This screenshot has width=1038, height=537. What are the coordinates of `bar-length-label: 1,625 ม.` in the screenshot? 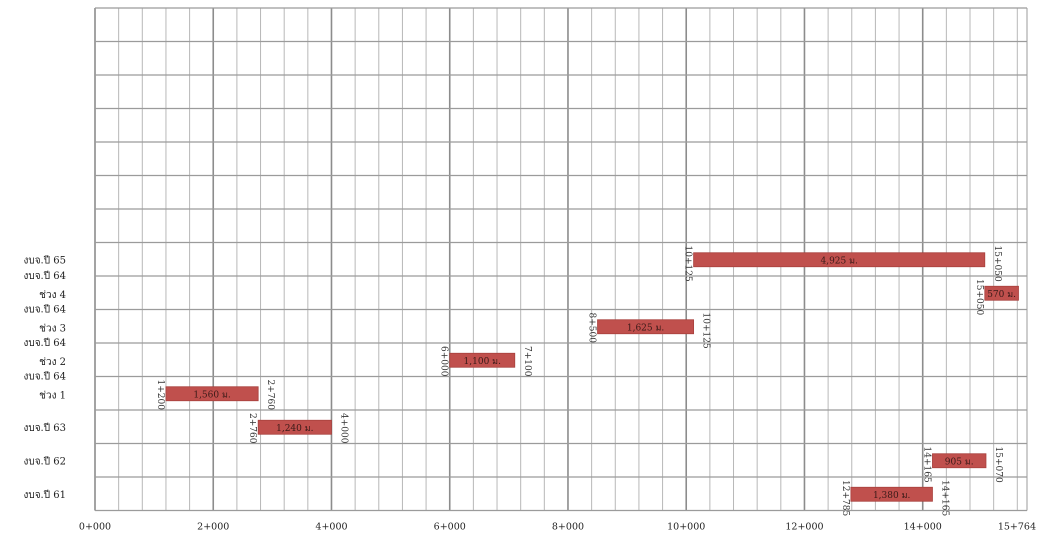 It's located at (646, 328).